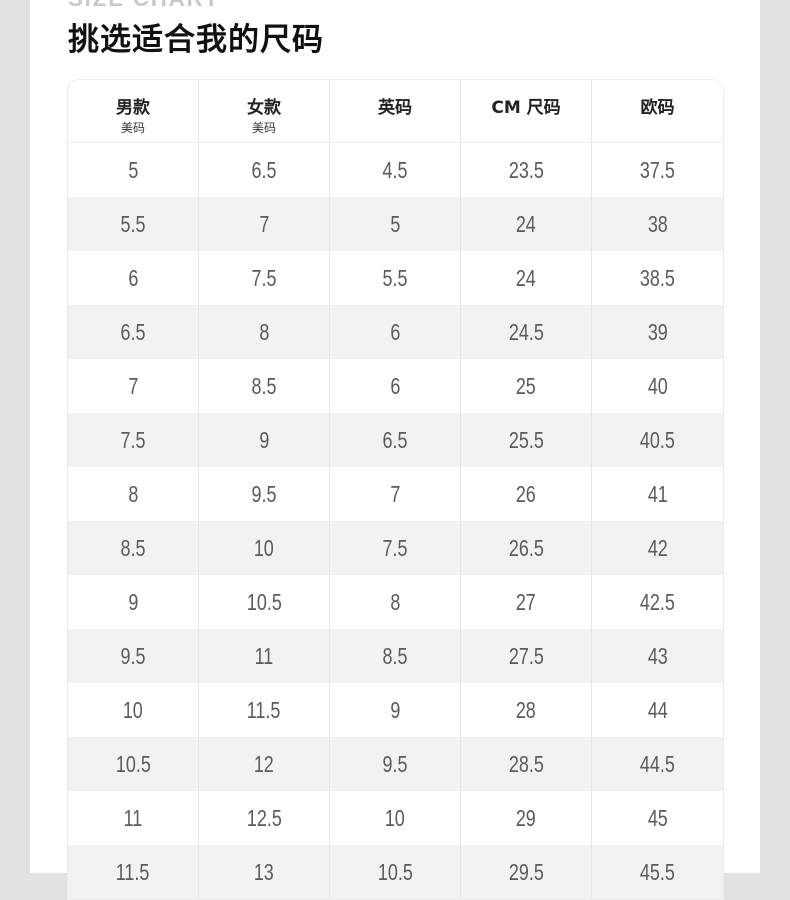 The height and width of the screenshot is (900, 790). What do you see at coordinates (657, 170) in the screenshot?
I see `table-cell: 37.5` at bounding box center [657, 170].